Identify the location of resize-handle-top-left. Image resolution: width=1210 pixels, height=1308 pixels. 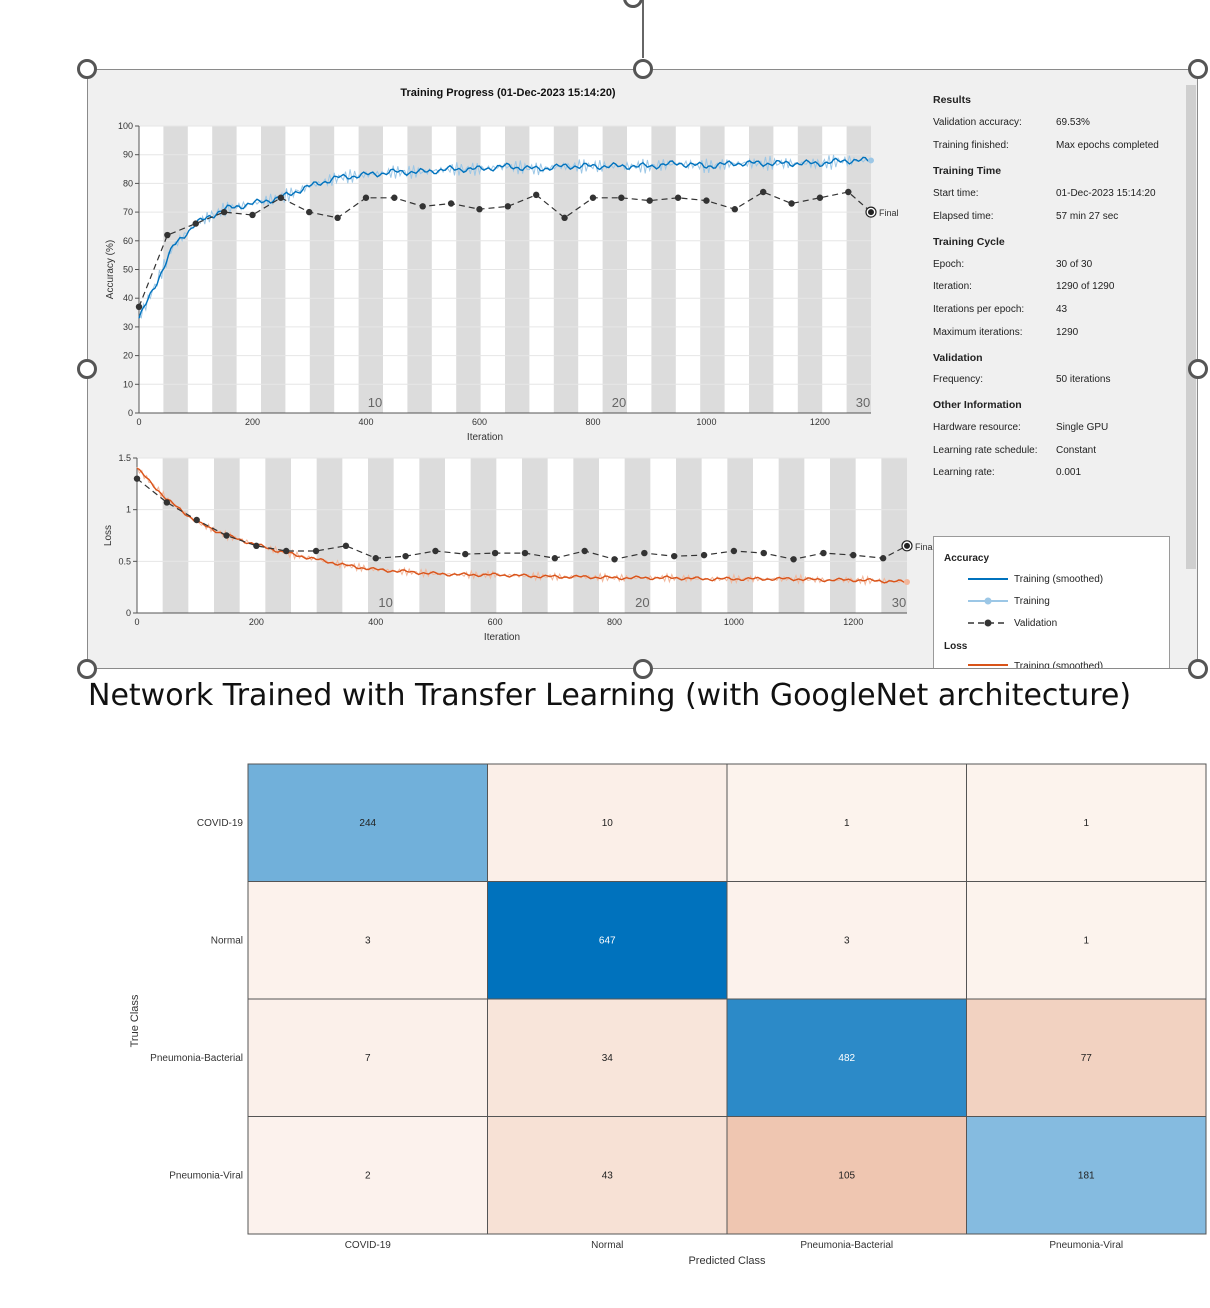
(87, 69).